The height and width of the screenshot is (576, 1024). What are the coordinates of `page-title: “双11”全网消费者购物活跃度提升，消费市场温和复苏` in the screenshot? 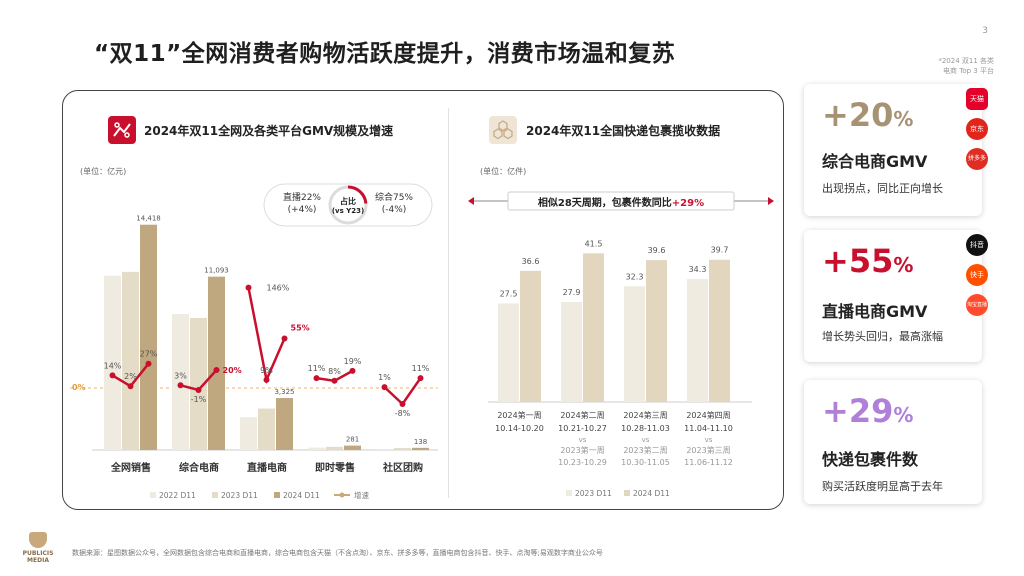 It's located at (385, 54).